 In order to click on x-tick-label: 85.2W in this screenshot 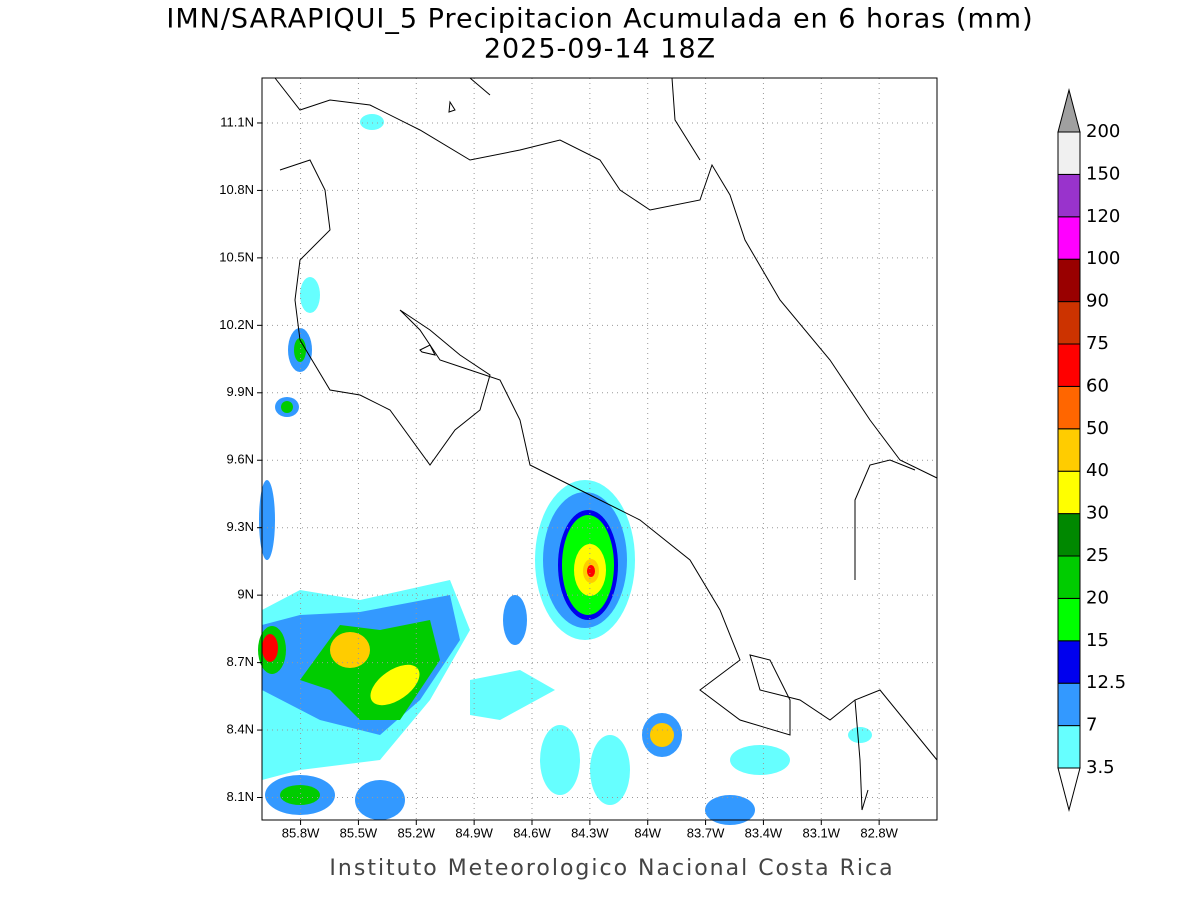, I will do `click(416, 832)`.